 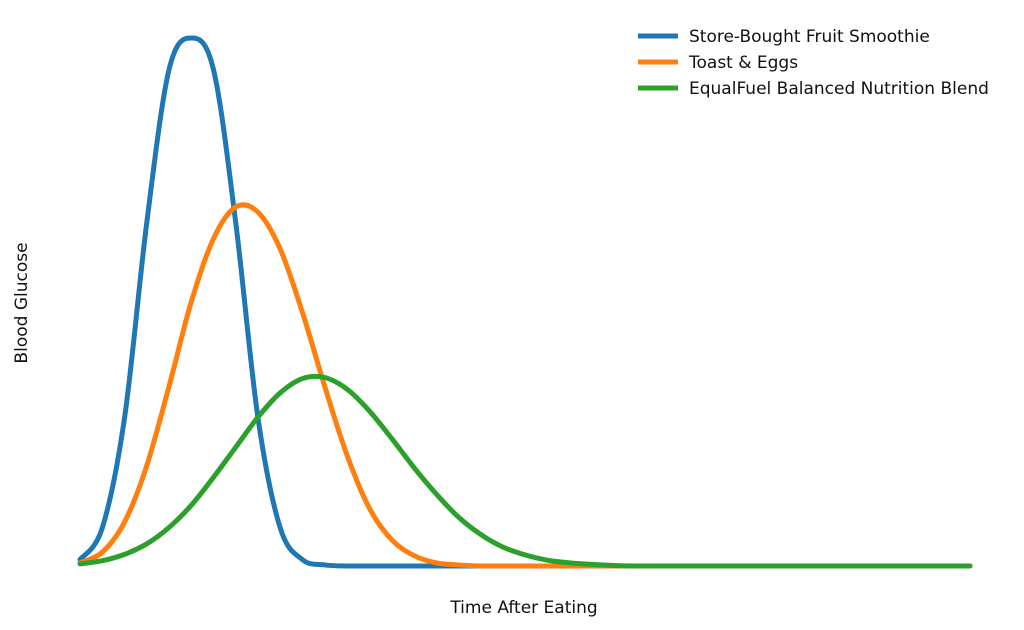 What do you see at coordinates (839, 89) in the screenshot?
I see `legend-label-3: EqualFuel Balanced Nutrition Blend` at bounding box center [839, 89].